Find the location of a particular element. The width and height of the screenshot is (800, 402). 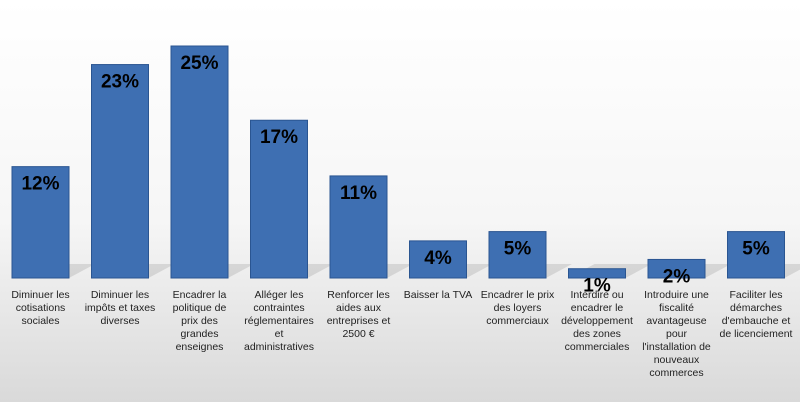

category-label-line: 2500 € is located at coordinates (358, 334).